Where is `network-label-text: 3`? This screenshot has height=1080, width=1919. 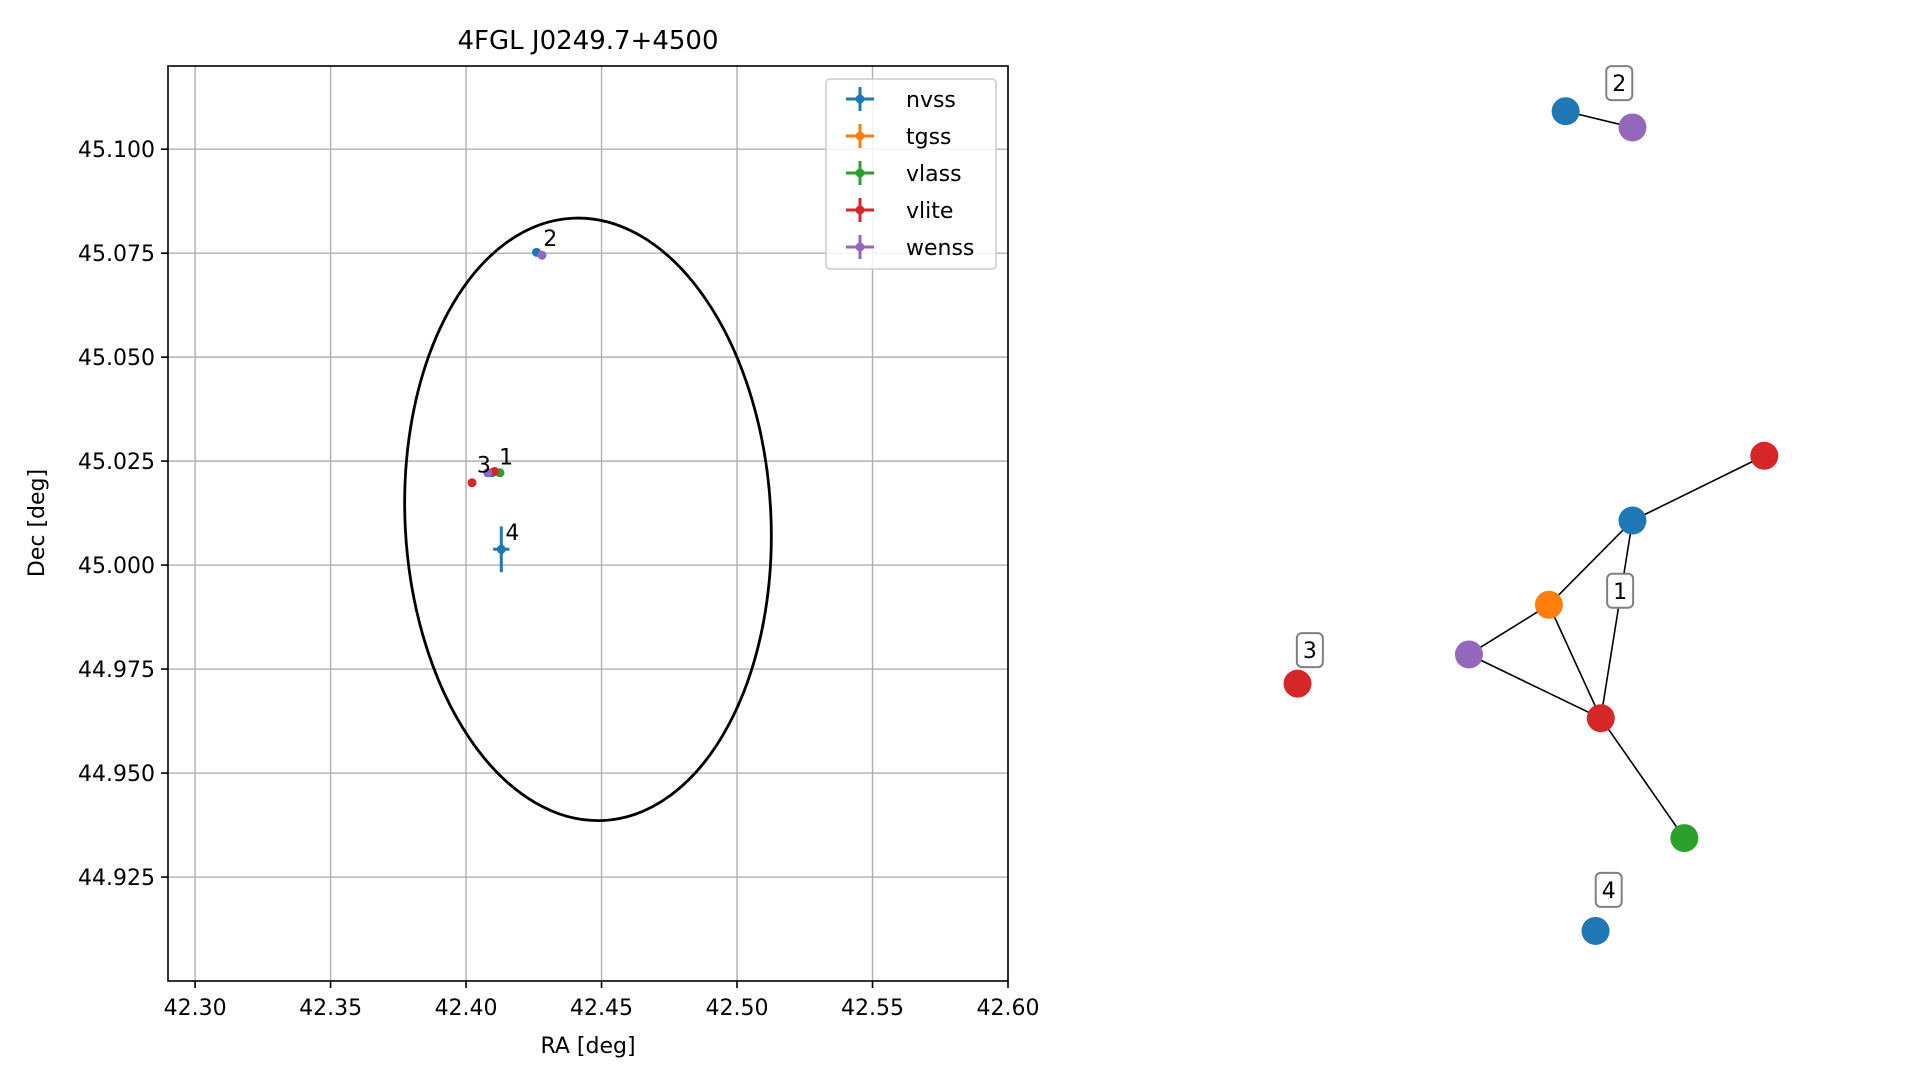 network-label-text: 3 is located at coordinates (1310, 651).